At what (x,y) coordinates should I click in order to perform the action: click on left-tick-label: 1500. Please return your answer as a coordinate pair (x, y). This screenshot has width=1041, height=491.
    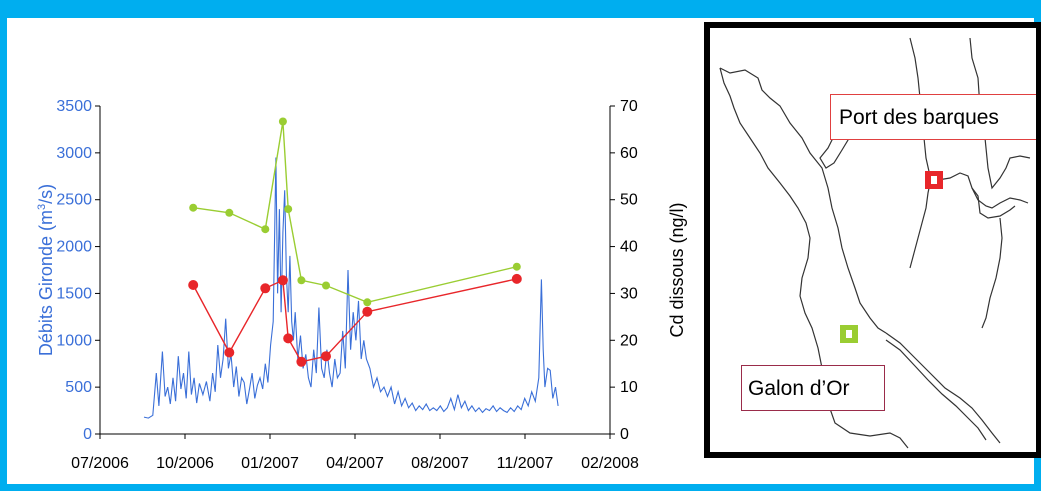
    Looking at the image, I should click on (74, 293).